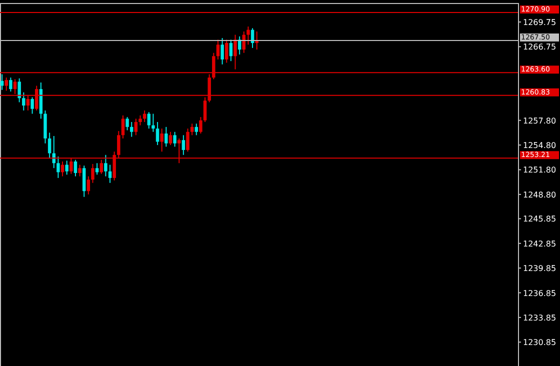 The image size is (560, 366). Describe the element at coordinates (539, 145) in the screenshot. I see `y-tick-label: 1254.80` at that location.